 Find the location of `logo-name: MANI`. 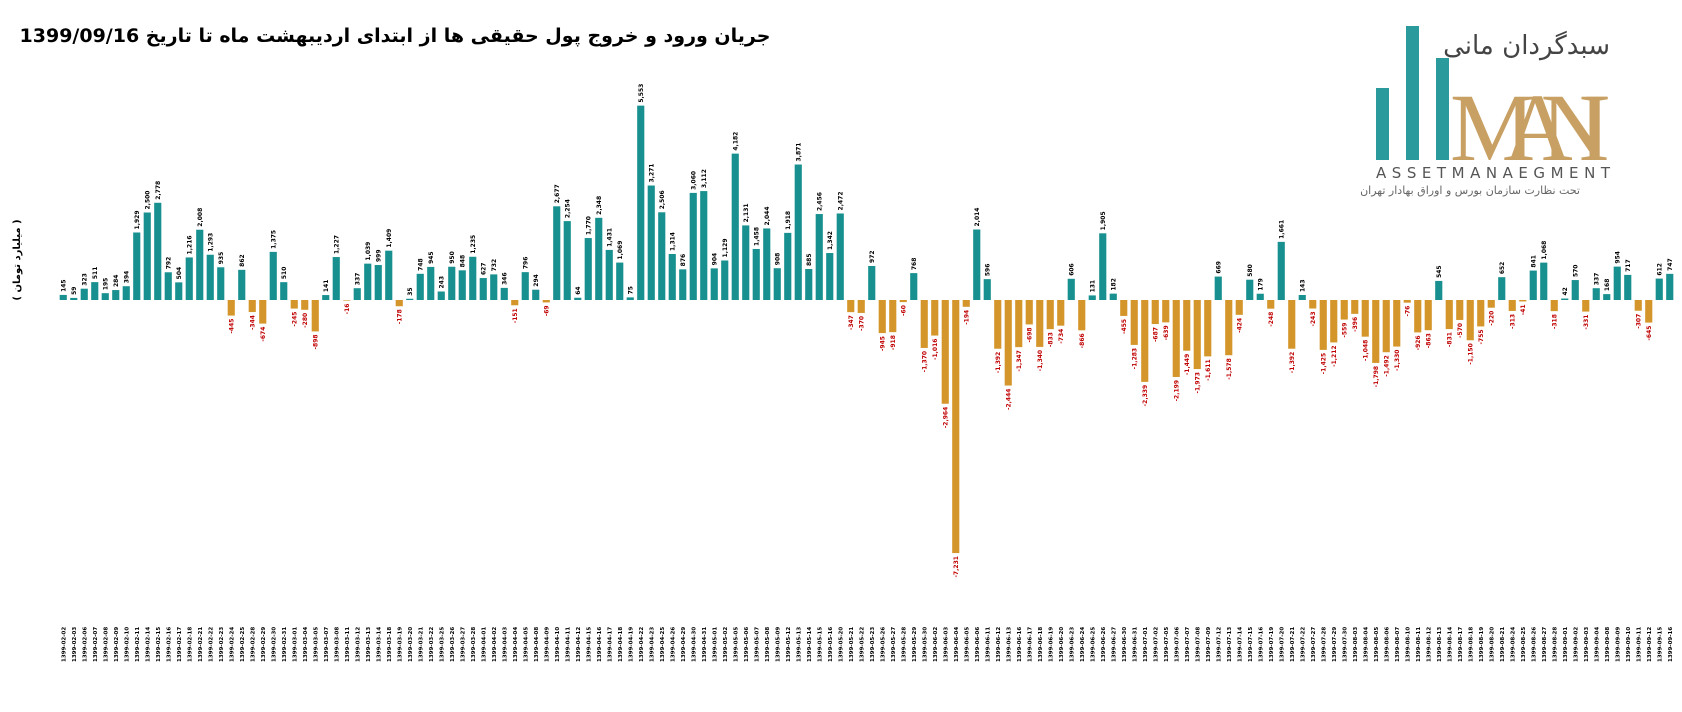

logo-name: MANI is located at coordinates (1530, 127).